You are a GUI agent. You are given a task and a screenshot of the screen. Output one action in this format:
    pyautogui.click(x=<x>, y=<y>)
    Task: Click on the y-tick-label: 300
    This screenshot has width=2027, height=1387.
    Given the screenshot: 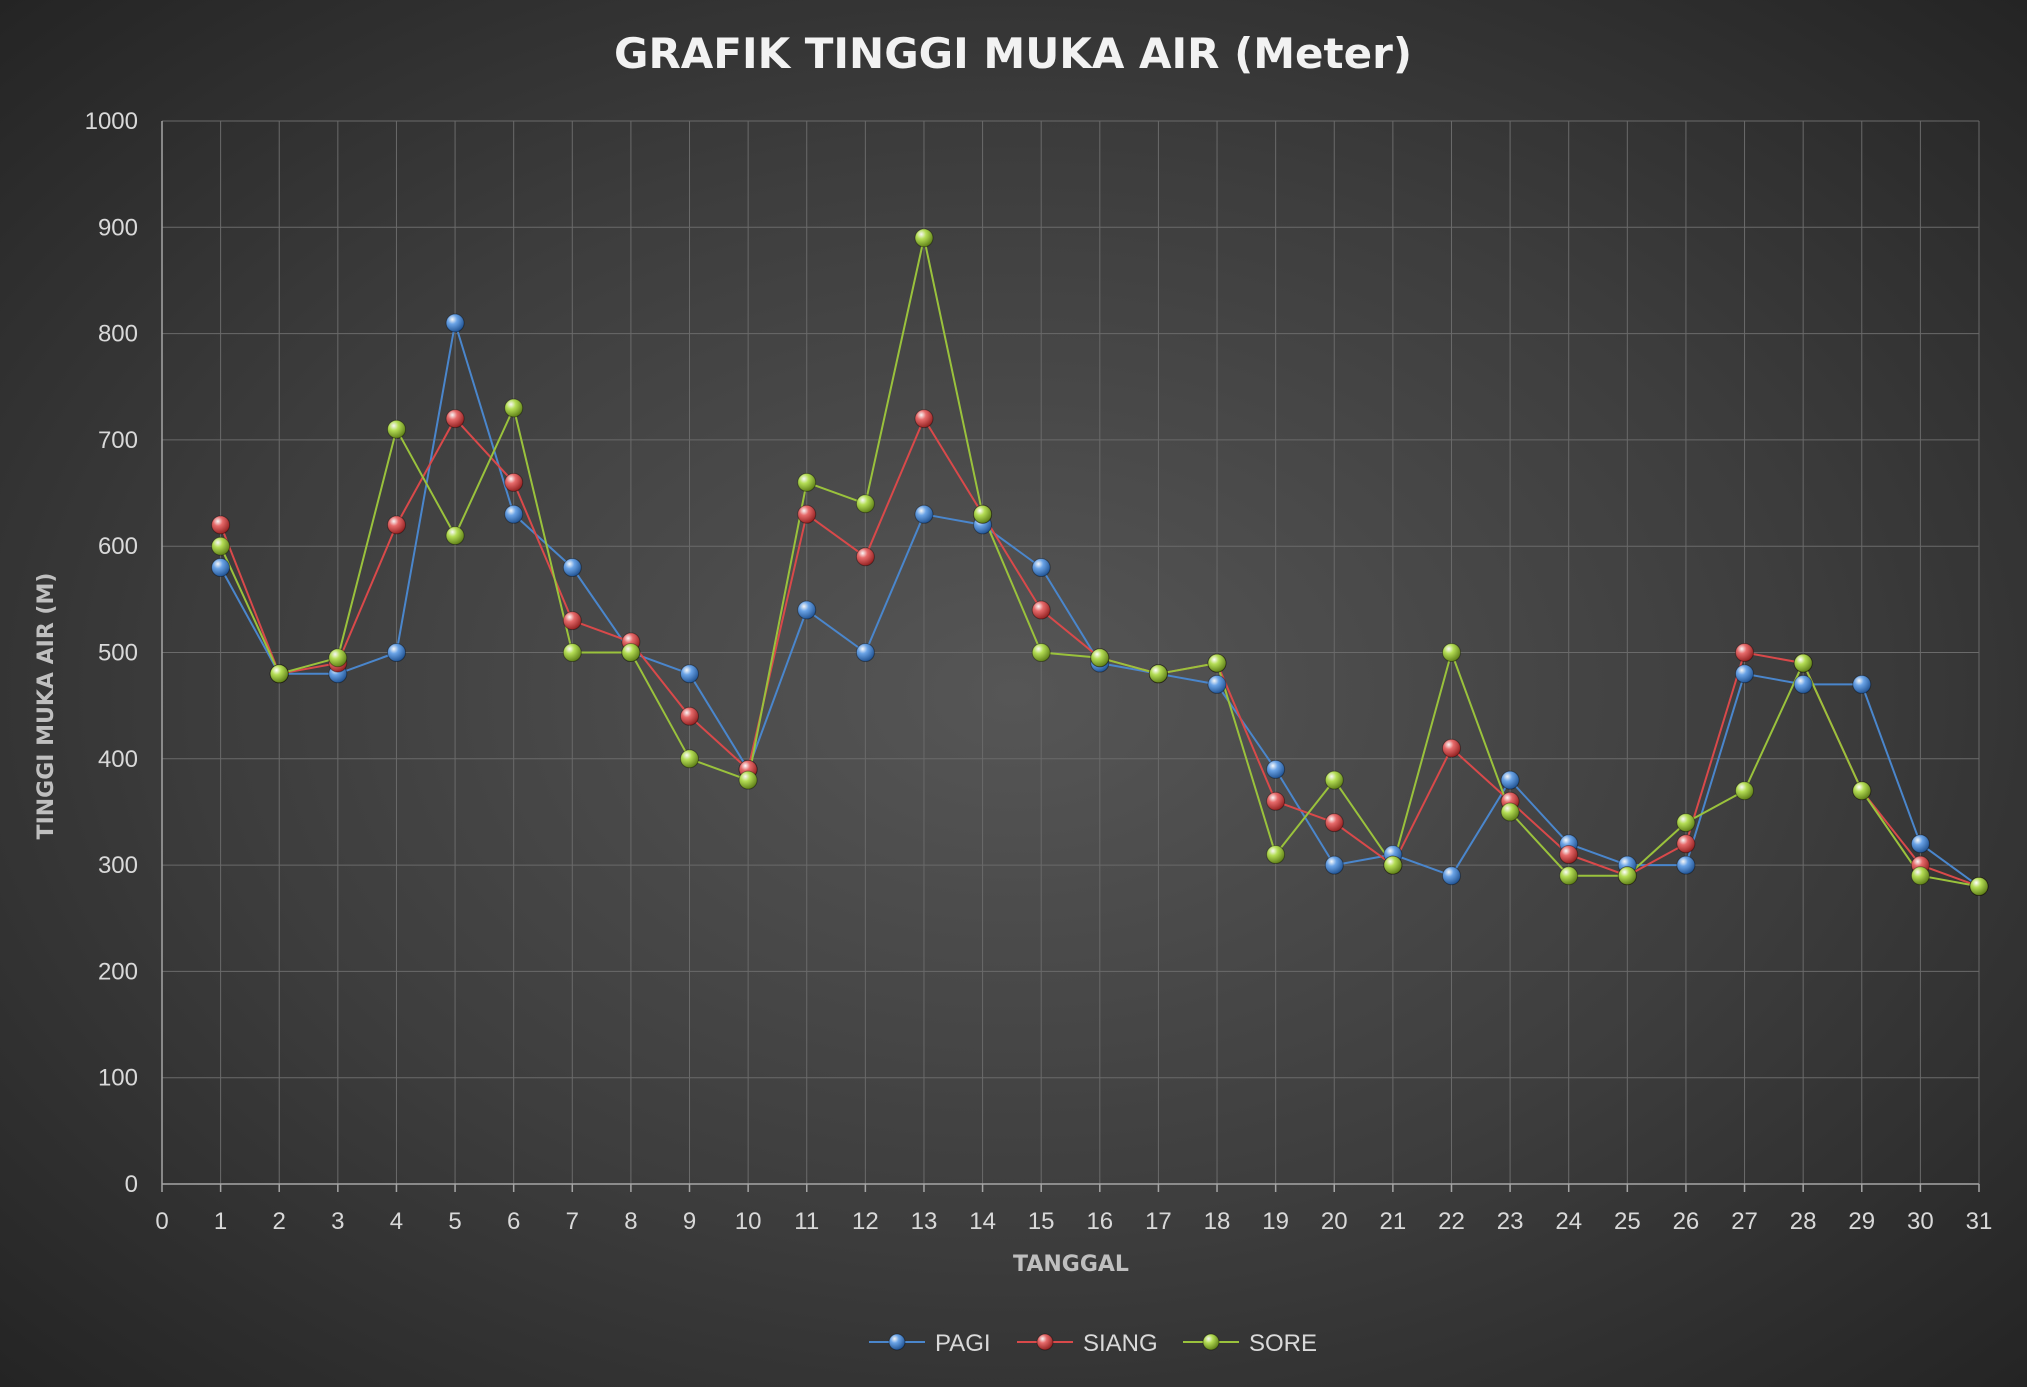 What is the action you would take?
    pyautogui.click(x=118, y=865)
    